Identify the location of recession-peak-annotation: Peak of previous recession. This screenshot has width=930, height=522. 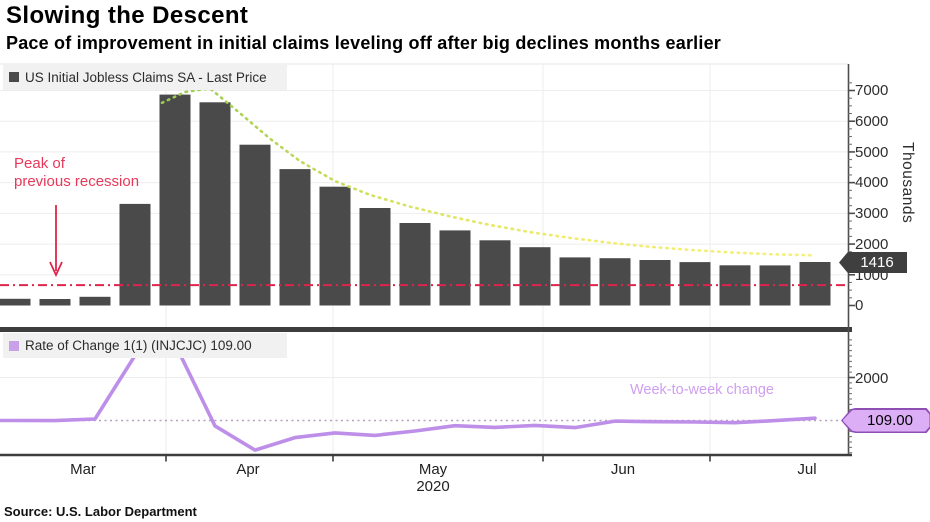
(76, 173).